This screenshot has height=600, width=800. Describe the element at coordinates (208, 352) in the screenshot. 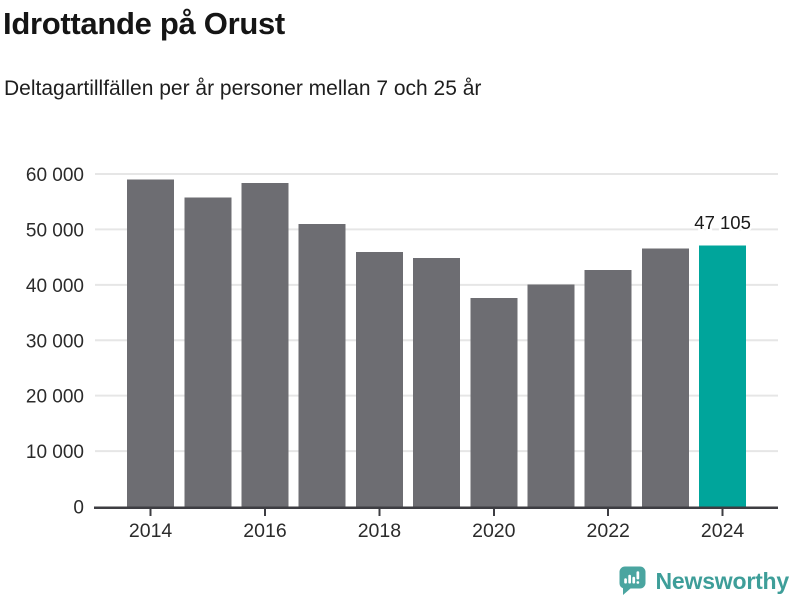

I see `bar-2015` at that location.